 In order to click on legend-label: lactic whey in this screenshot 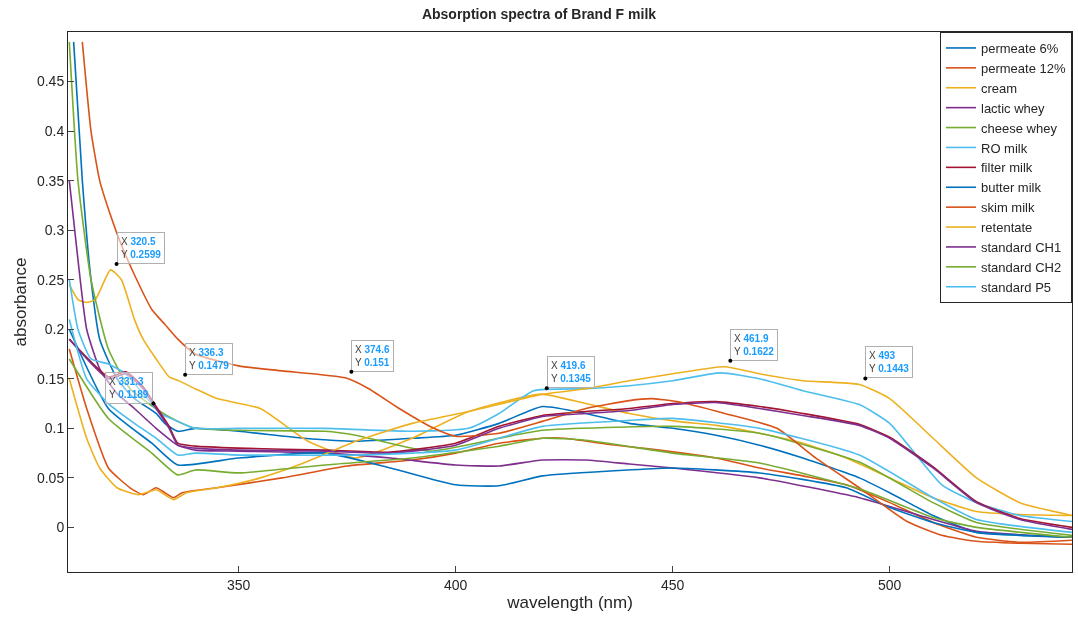, I will do `click(1013, 108)`.